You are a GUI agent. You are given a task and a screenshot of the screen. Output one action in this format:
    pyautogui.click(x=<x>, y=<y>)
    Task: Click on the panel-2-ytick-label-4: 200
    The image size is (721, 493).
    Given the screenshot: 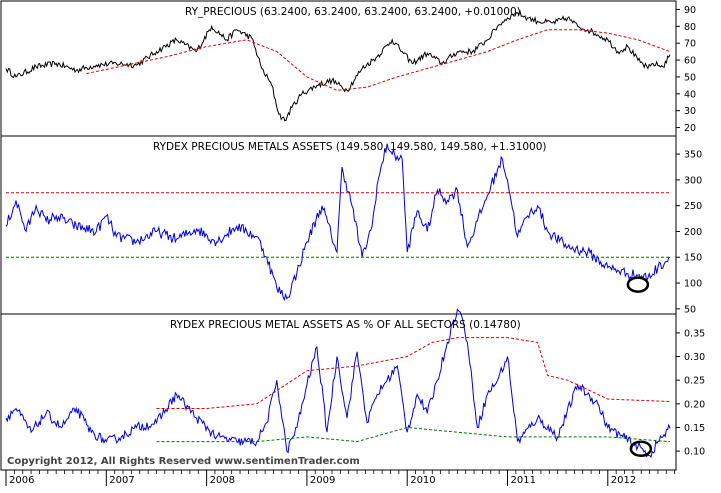 What is the action you would take?
    pyautogui.click(x=693, y=232)
    